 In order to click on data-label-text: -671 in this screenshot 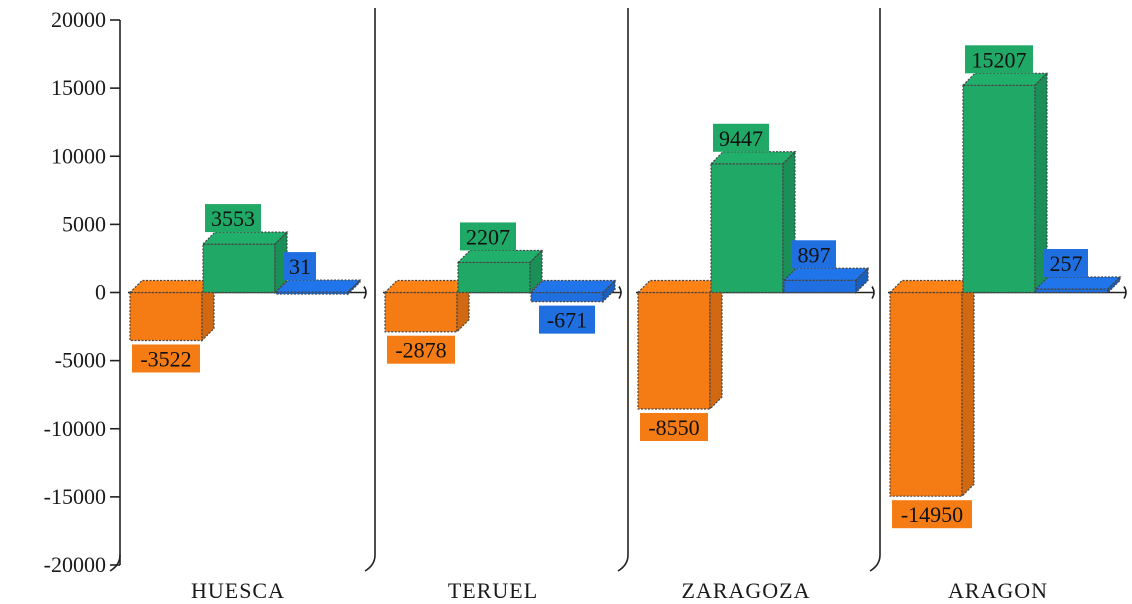, I will do `click(567, 320)`.